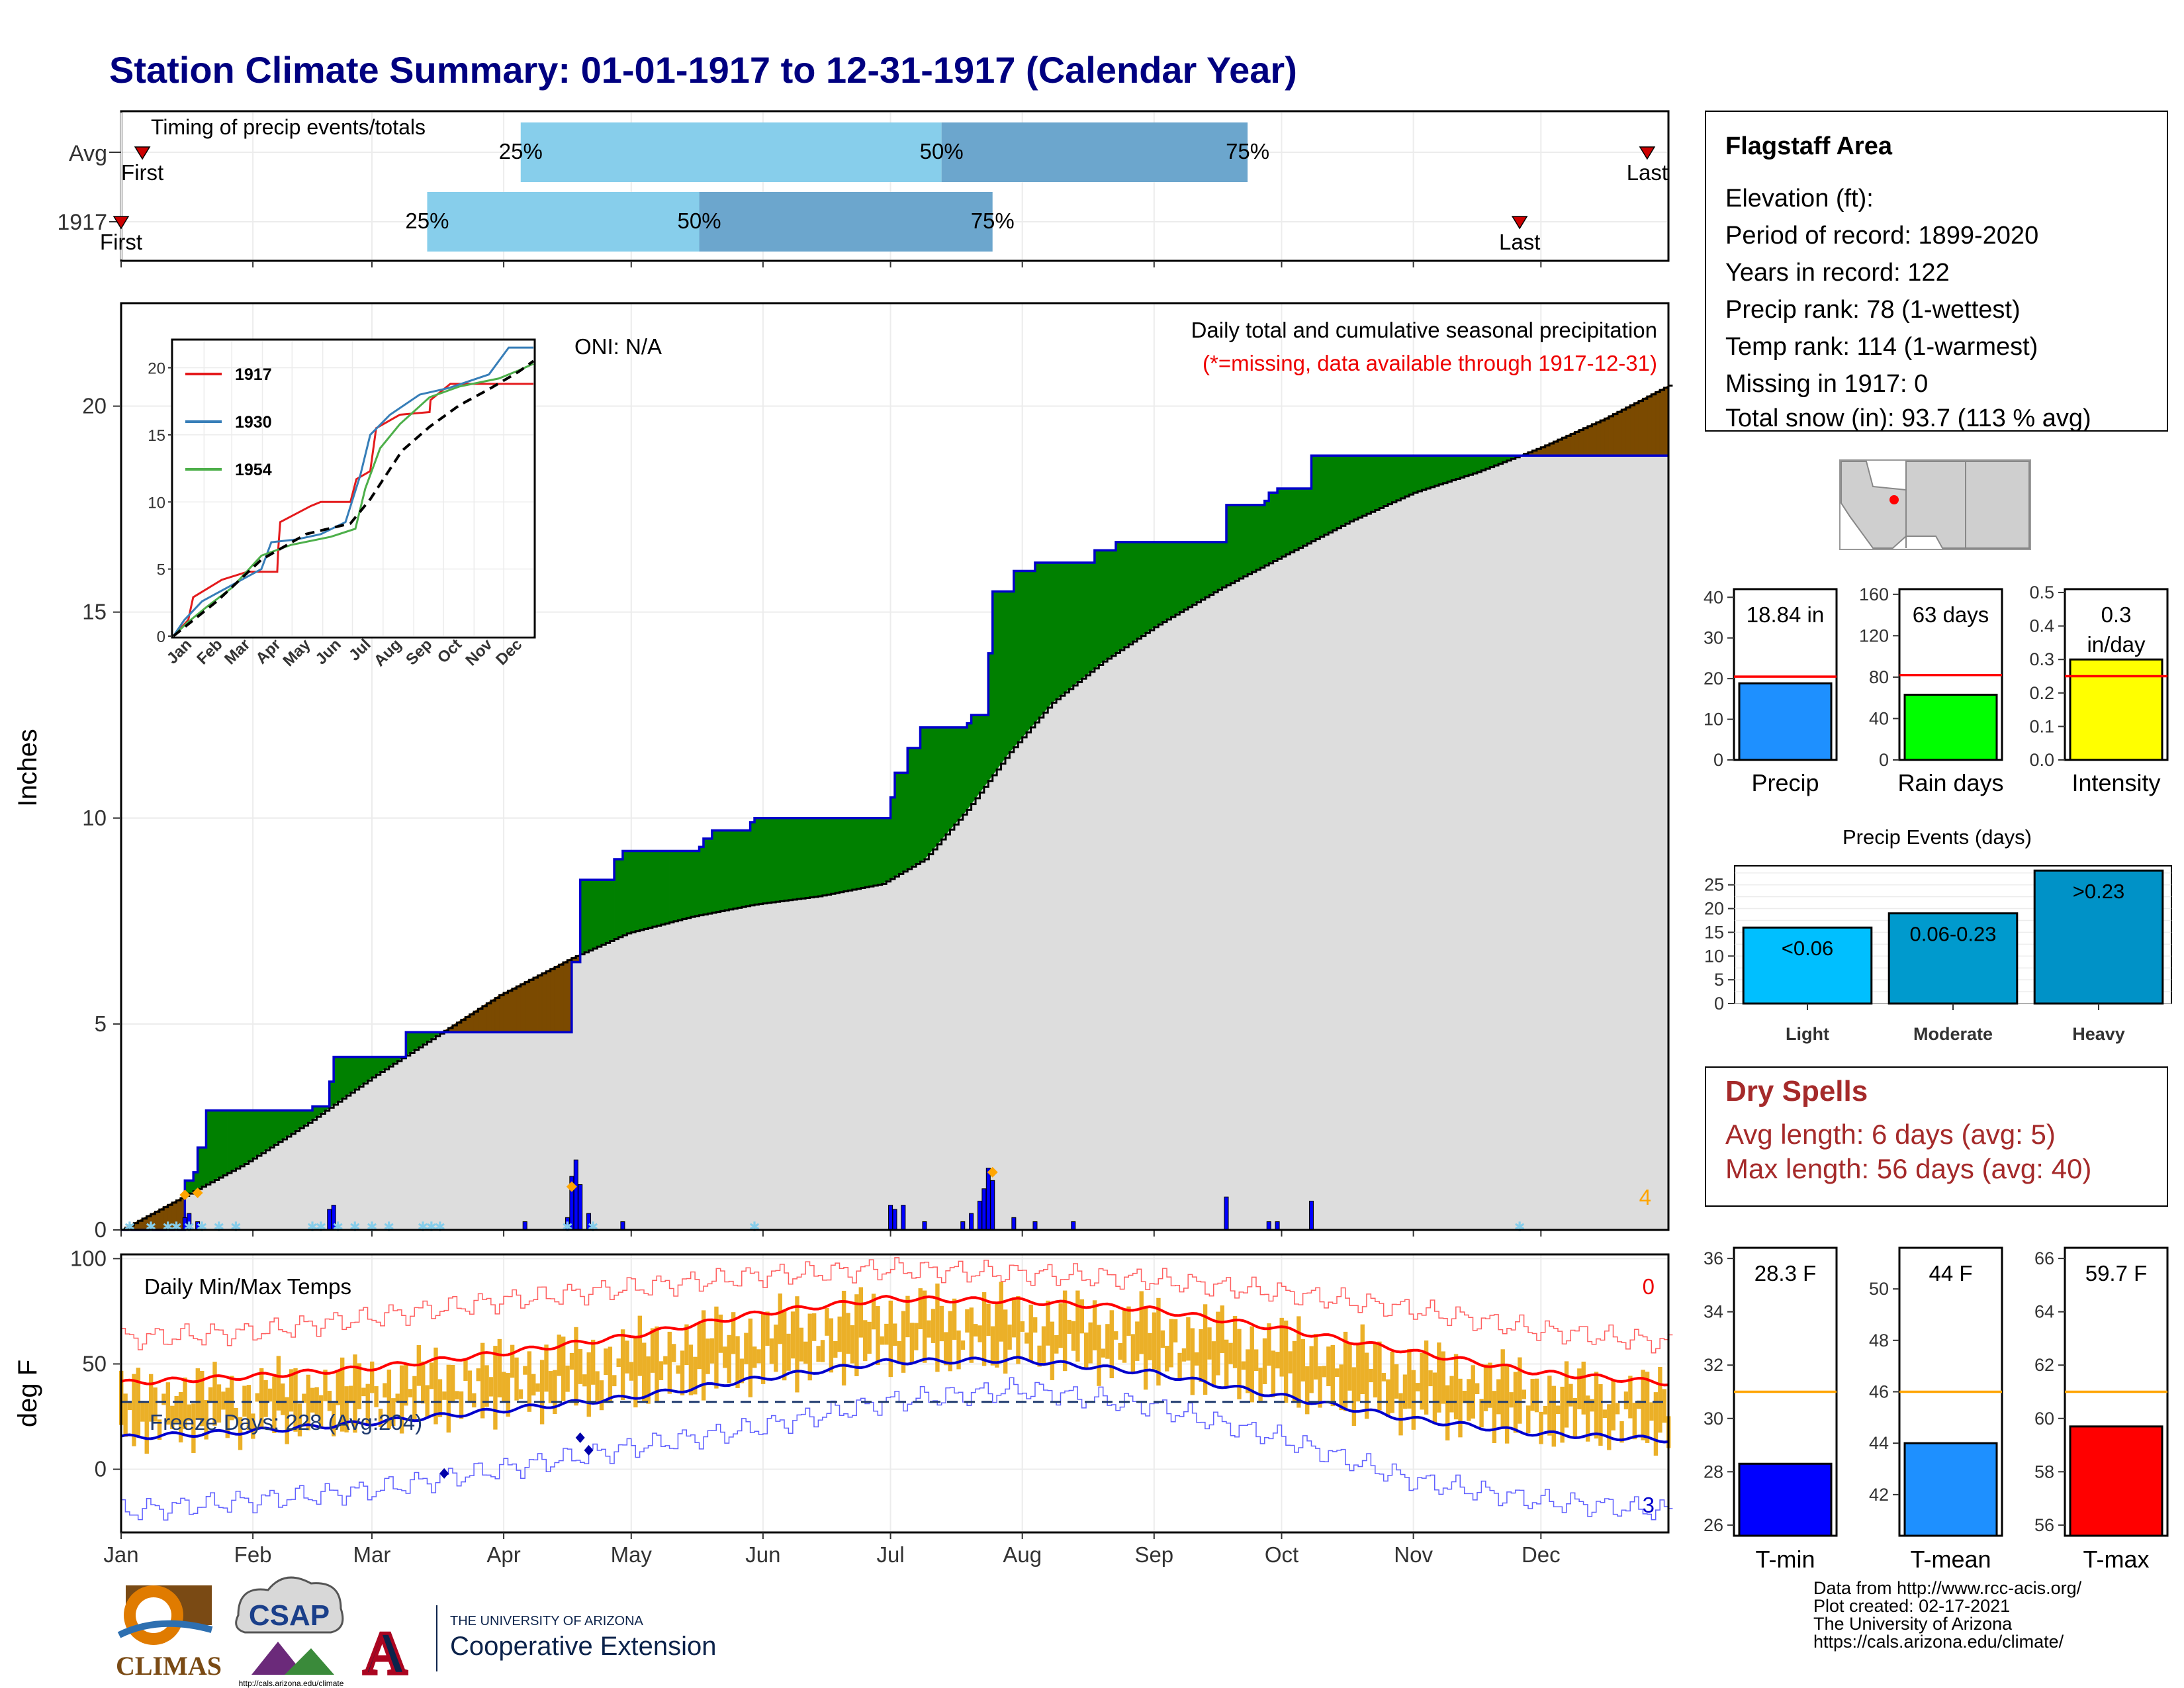 The image size is (2184, 1688). I want to click on summary-ytick-label: 20, so click(1713, 678).